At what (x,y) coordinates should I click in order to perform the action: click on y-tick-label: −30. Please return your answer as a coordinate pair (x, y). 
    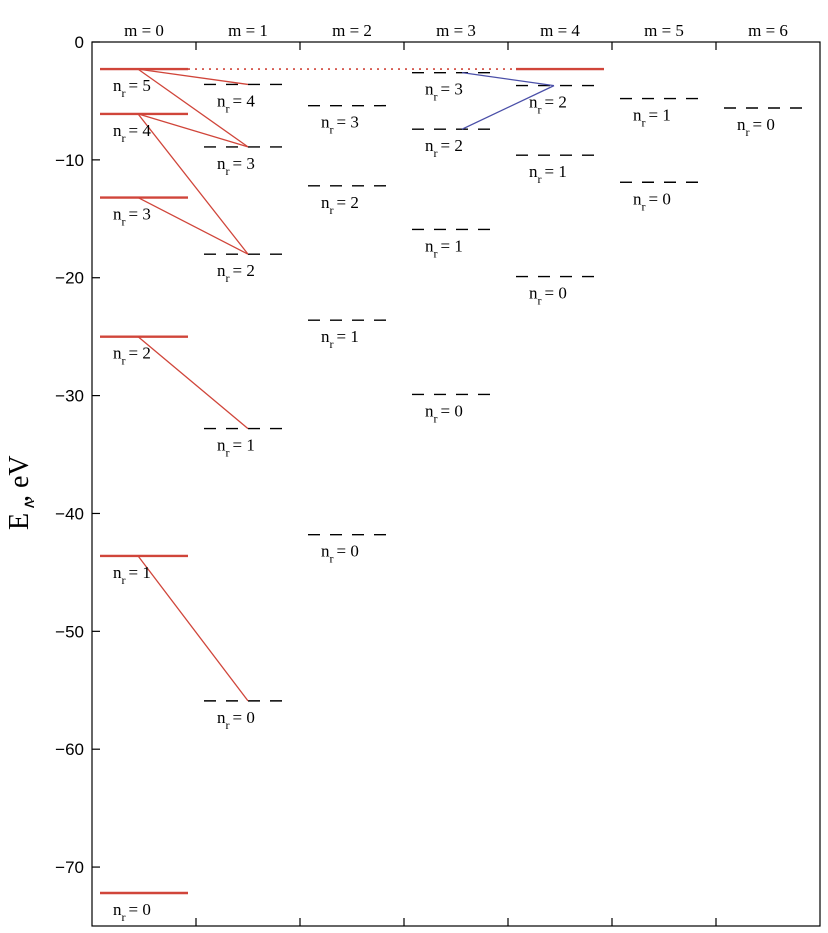
    Looking at the image, I should click on (69, 396).